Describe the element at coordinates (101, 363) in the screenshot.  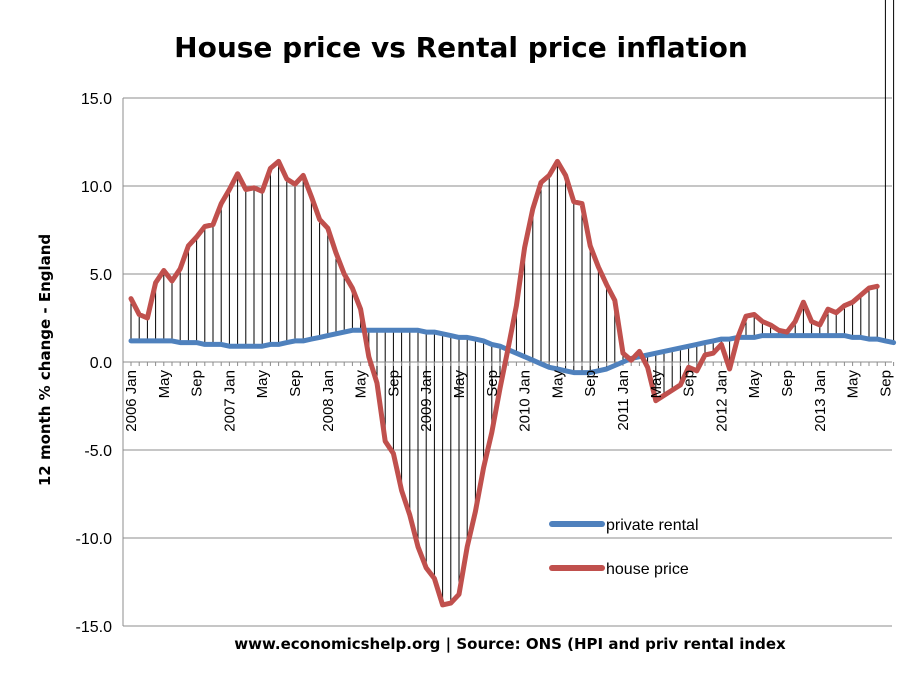
I see `y-tick-label: 0.0` at that location.